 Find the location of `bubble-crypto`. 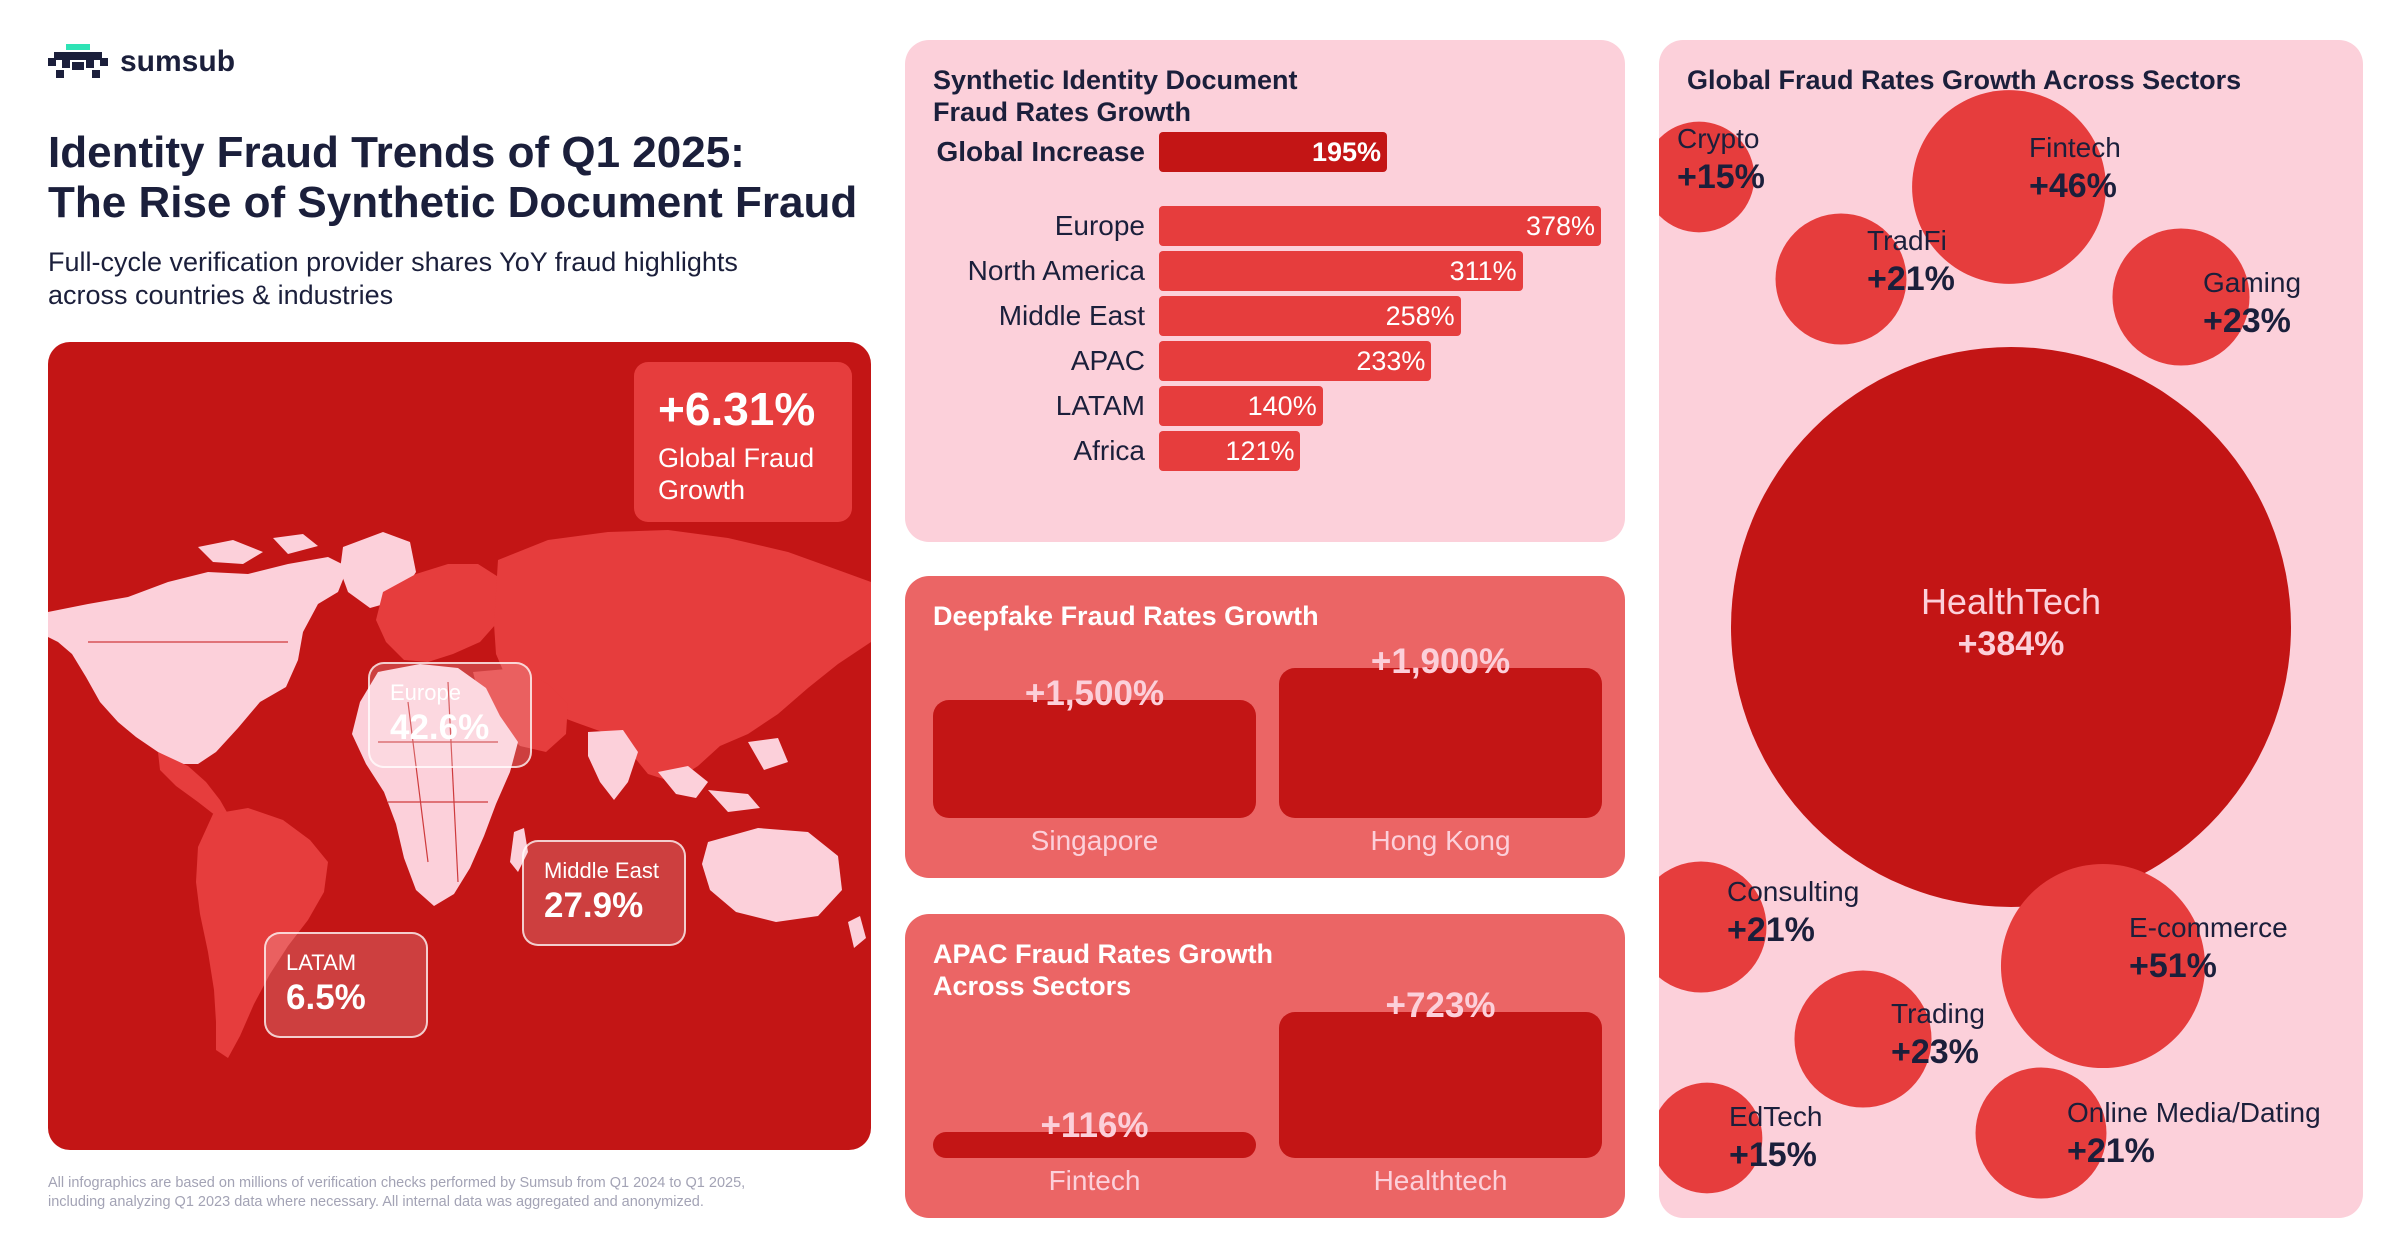

bubble-crypto is located at coordinates (1707, 177).